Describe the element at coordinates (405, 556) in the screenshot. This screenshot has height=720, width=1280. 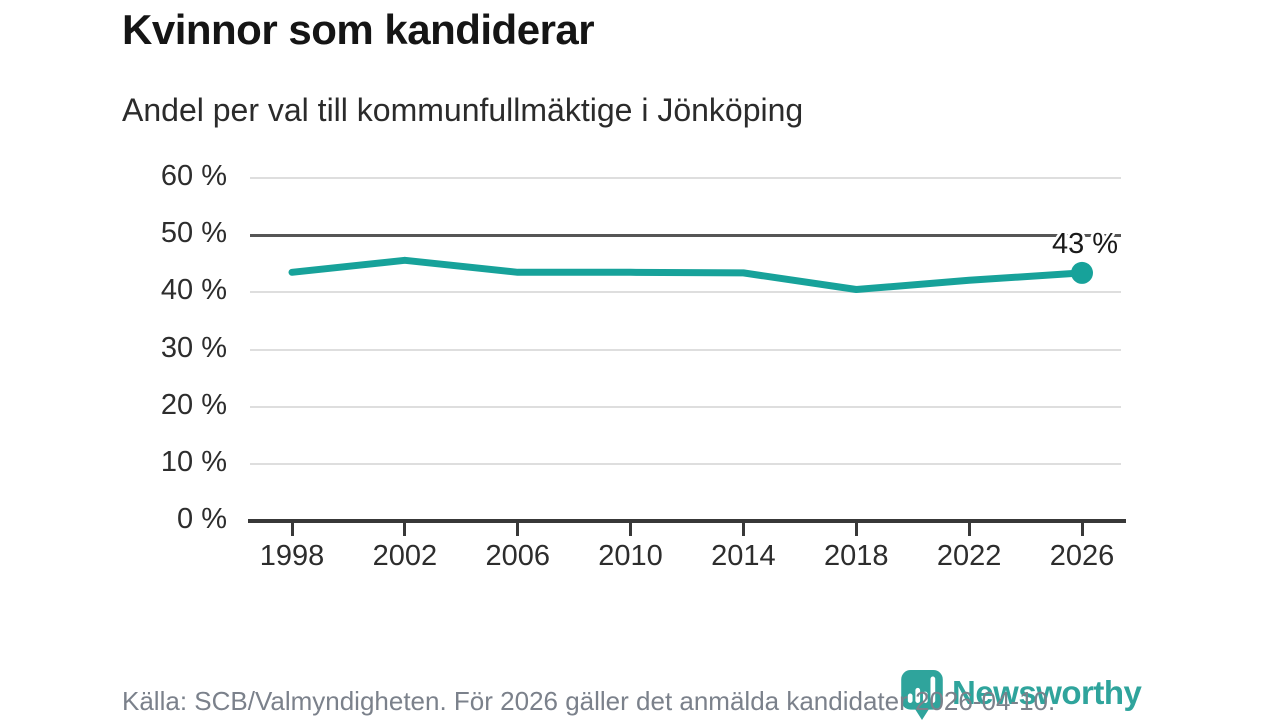
I see `x-axis-label: 2002` at that location.